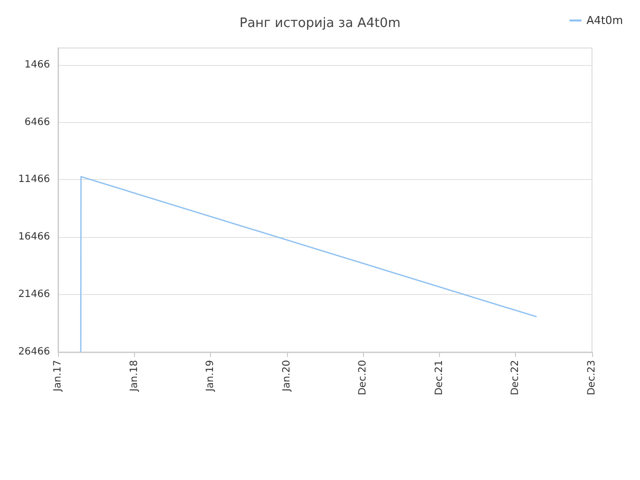 This screenshot has height=480, width=640. Describe the element at coordinates (320, 23) in the screenshot. I see `chart-title: Ранг историја за A4t0m` at that location.